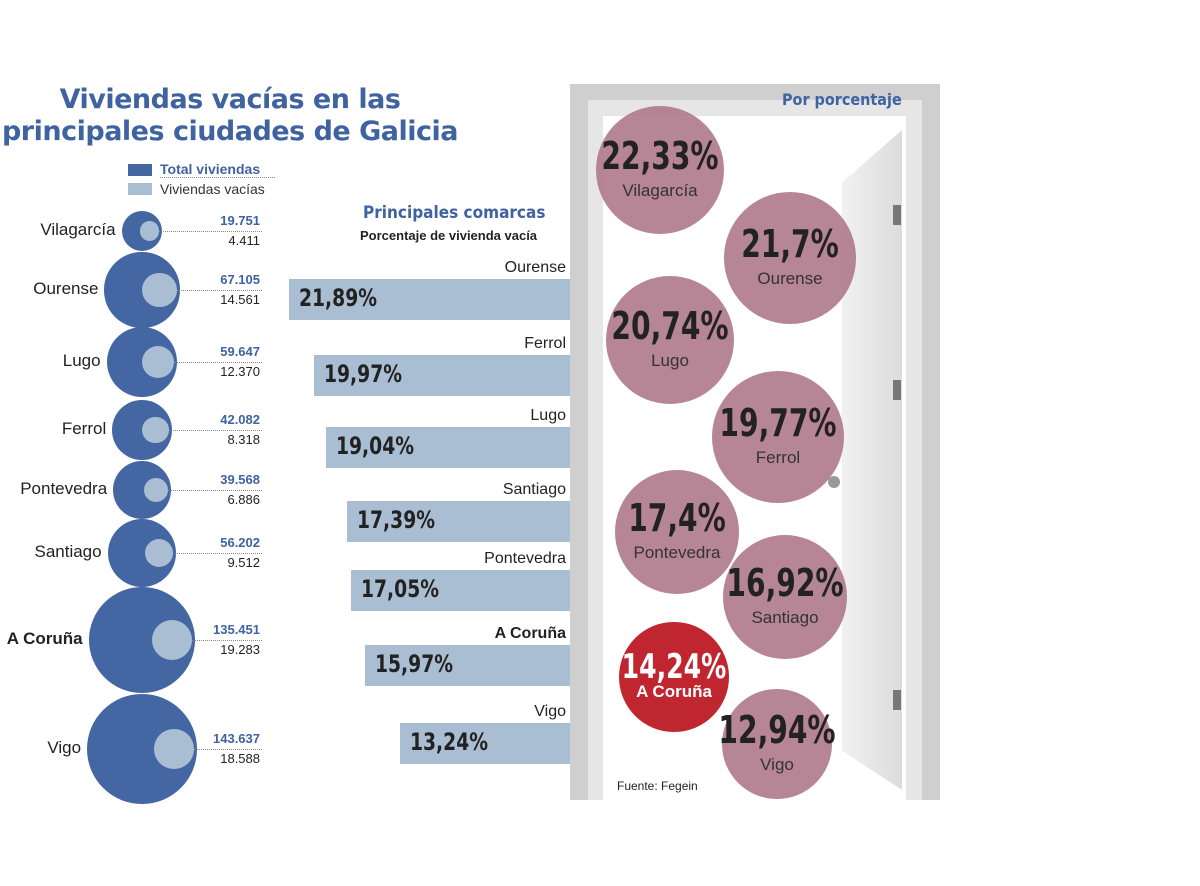  What do you see at coordinates (660, 156) in the screenshot?
I see `percent-value: 22,33%` at bounding box center [660, 156].